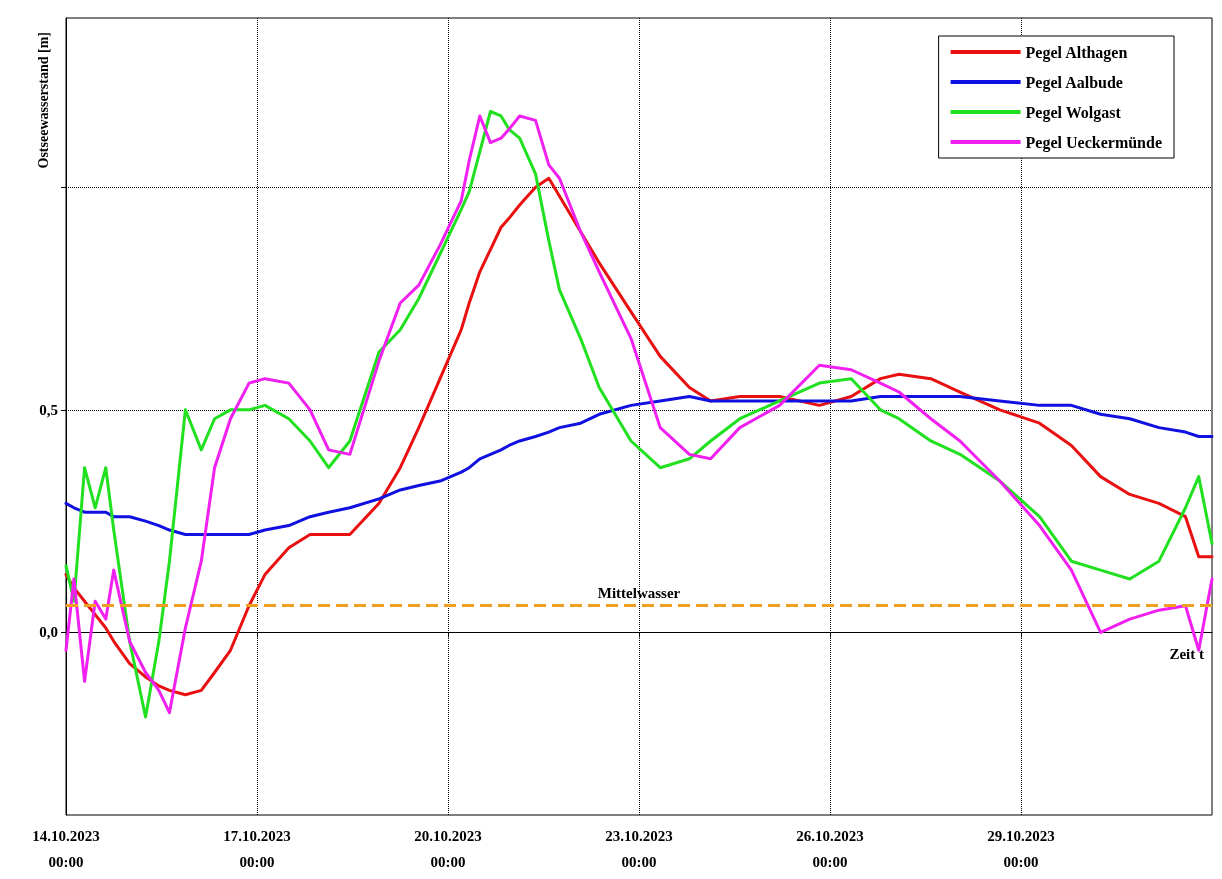  I want to click on legend-label: Pegel Ueckermünde, so click(1093, 142).